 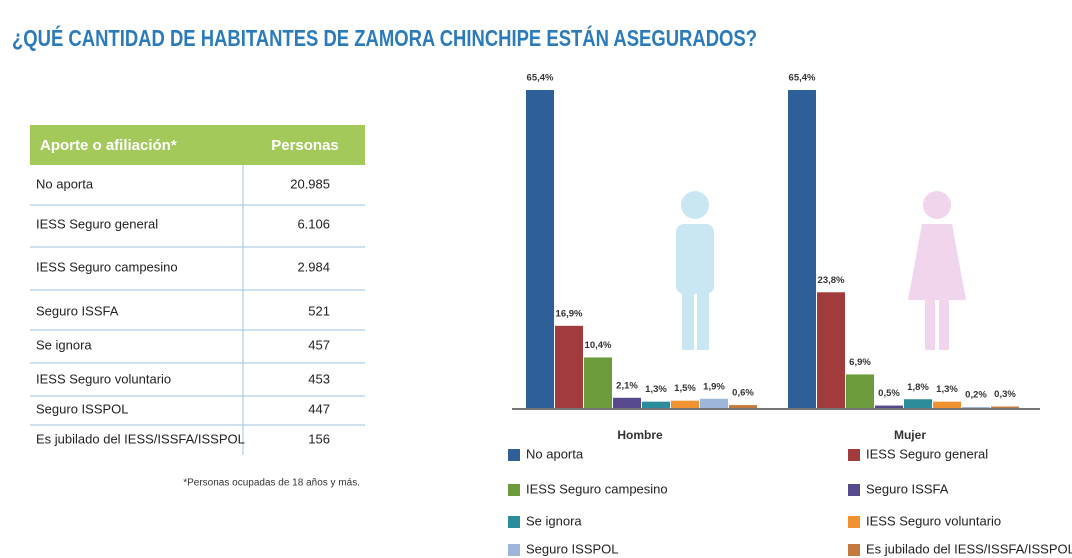 What do you see at coordinates (598, 345) in the screenshot?
I see `value-label: 10,4%` at bounding box center [598, 345].